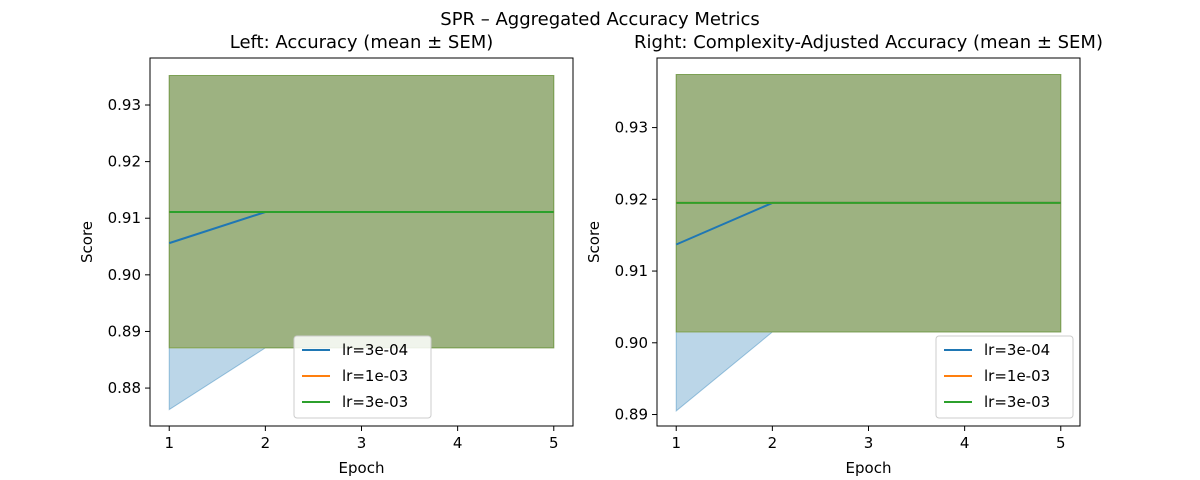  Describe the element at coordinates (362, 42) in the screenshot. I see `panel-title: Left: Accuracy (mean ± SEM)` at that location.